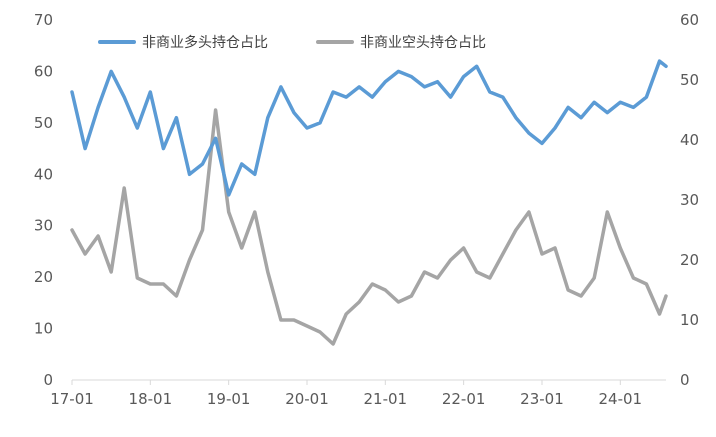 The height and width of the screenshot is (437, 716). Describe the element at coordinates (346, 382) in the screenshot. I see `x-axis-ticks` at that location.